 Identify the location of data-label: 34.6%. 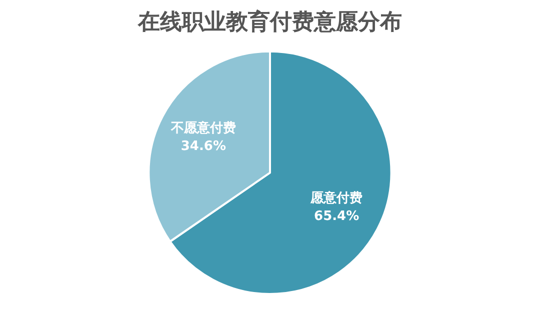
(203, 146).